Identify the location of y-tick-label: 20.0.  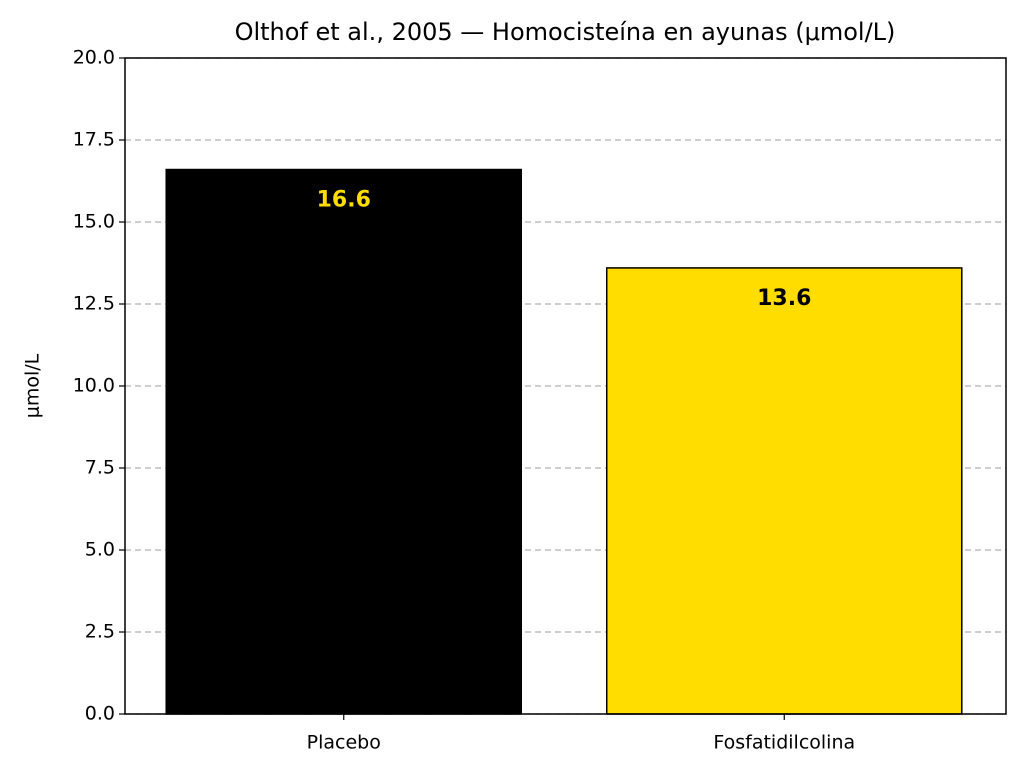
(94, 58).